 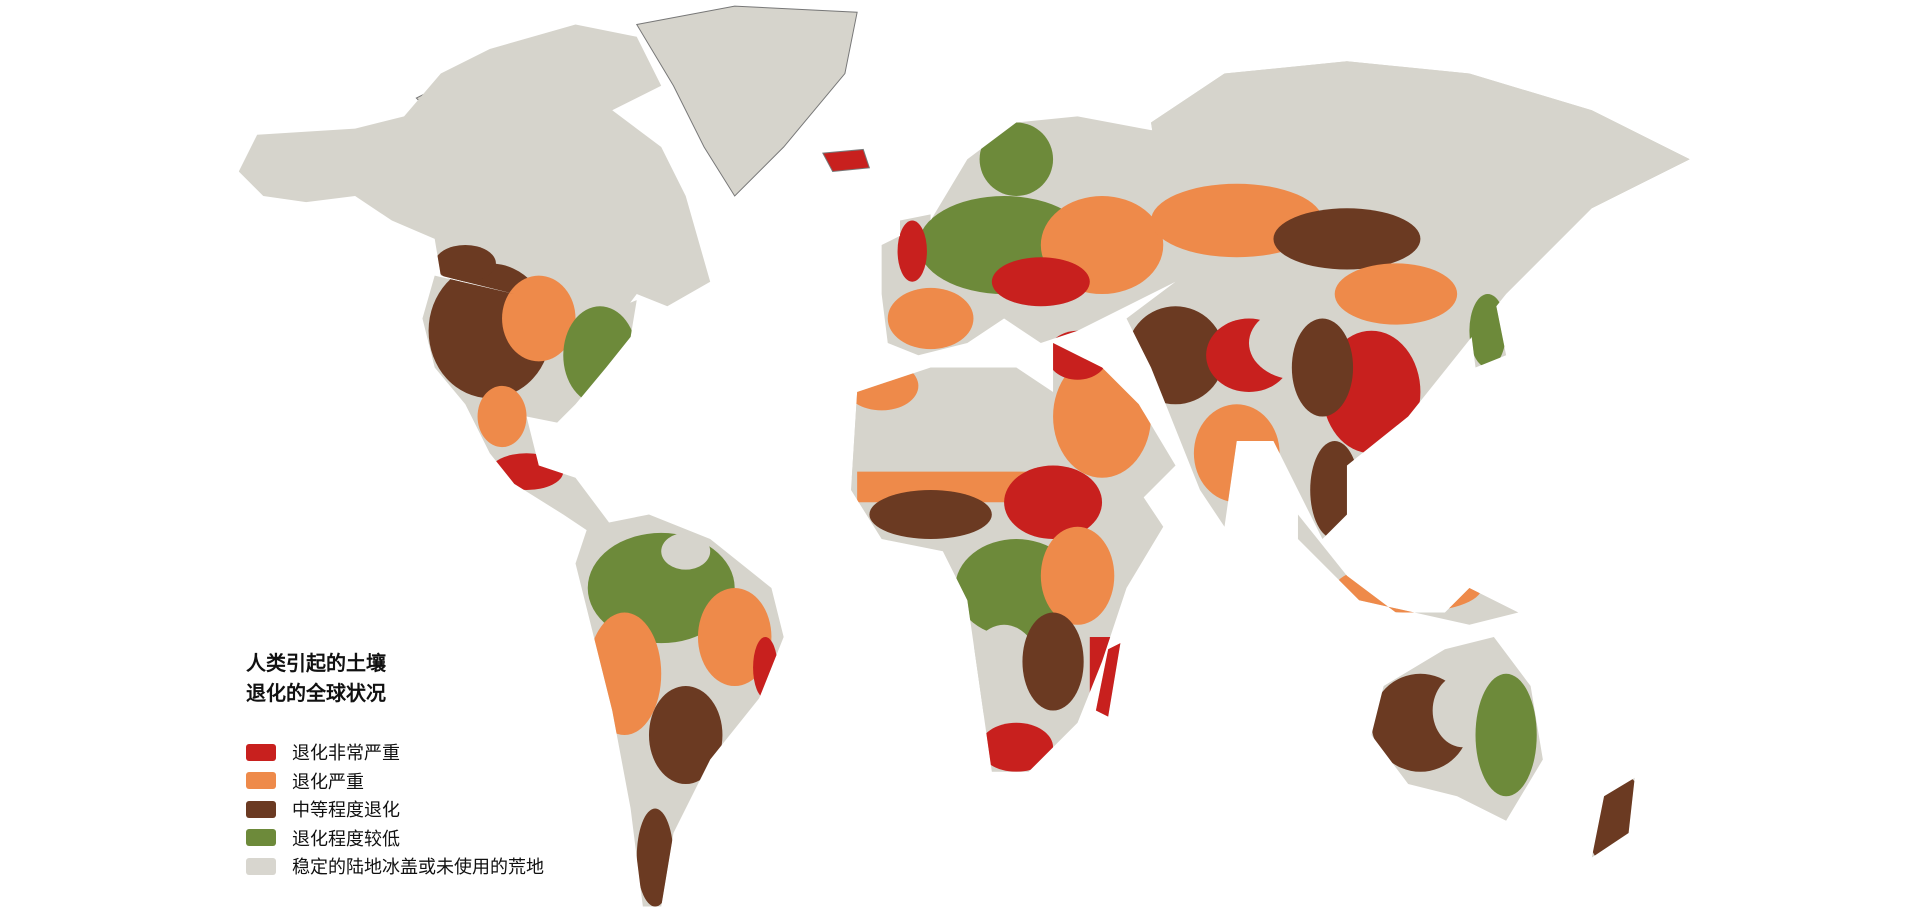 I want to click on legend-item-moderate: 中等程度退化, so click(x=395, y=809).